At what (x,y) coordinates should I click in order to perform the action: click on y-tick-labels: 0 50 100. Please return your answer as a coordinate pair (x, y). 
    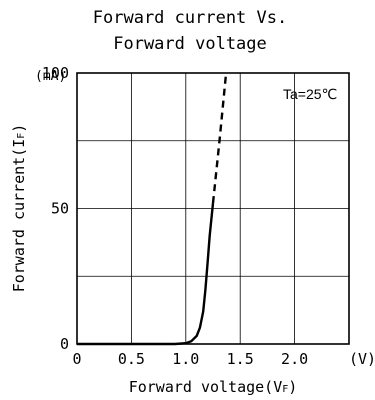
    Looking at the image, I should click on (55, 208).